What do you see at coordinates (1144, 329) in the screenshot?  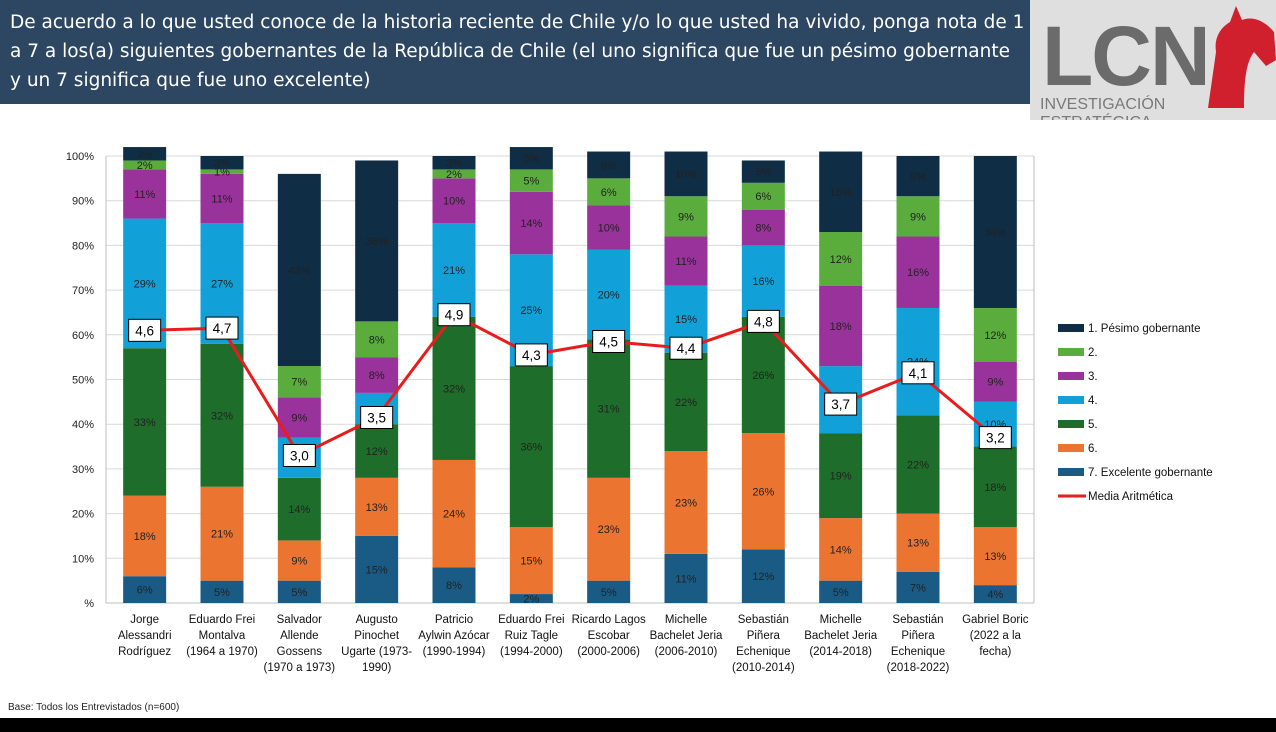 I see `legend-label: 1. Pésimo gobernante` at bounding box center [1144, 329].